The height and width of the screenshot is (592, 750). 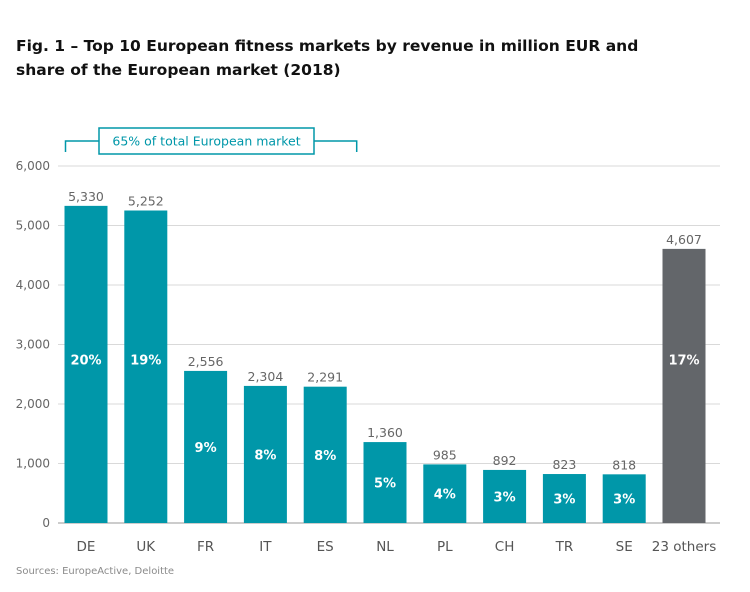 What do you see at coordinates (206, 361) in the screenshot?
I see `value-label: 2,556` at bounding box center [206, 361].